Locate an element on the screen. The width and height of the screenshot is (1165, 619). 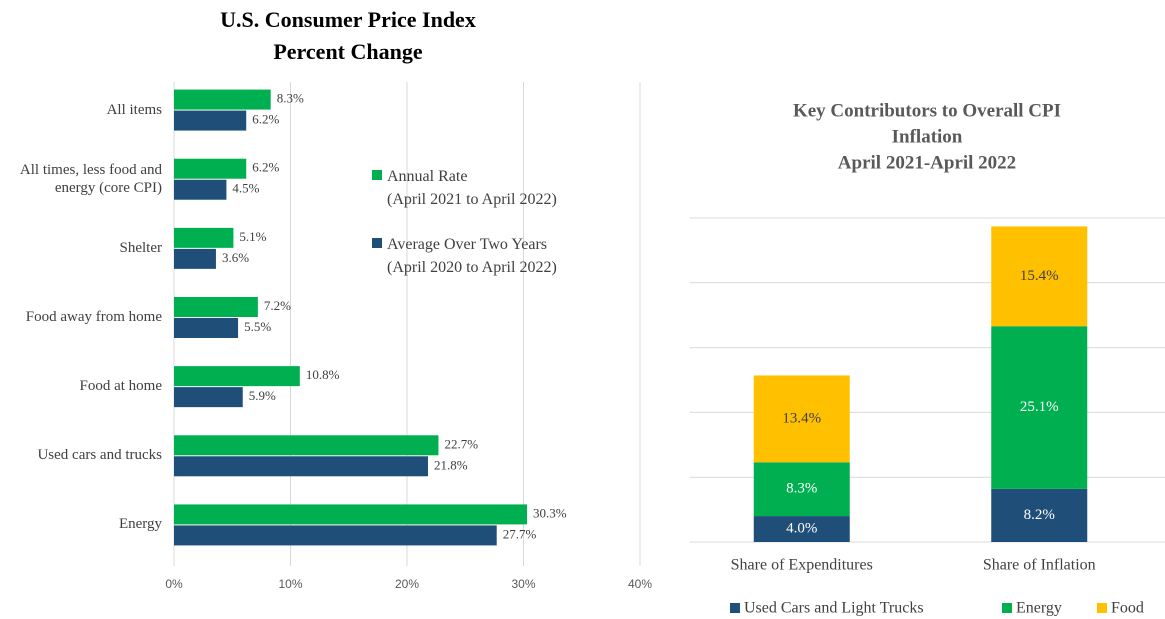
chart-title: Inflation is located at coordinates (927, 136).